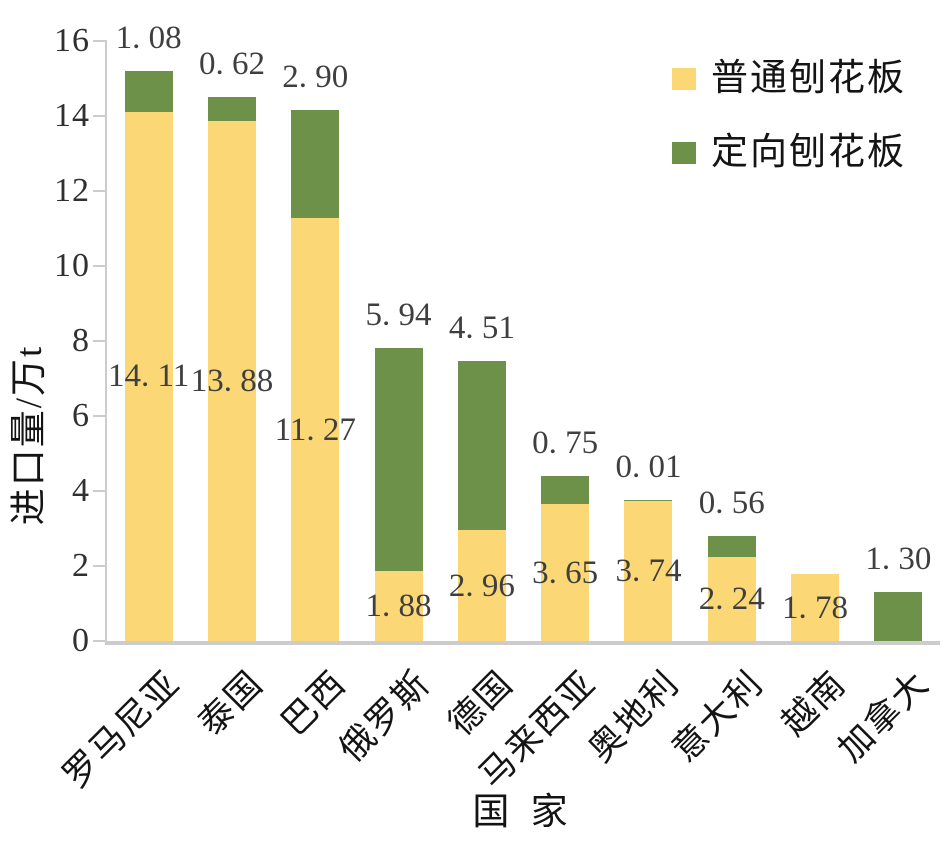 This screenshot has width=951, height=853. I want to click on value-label-ordinary-5: 3. 65, so click(565, 572).